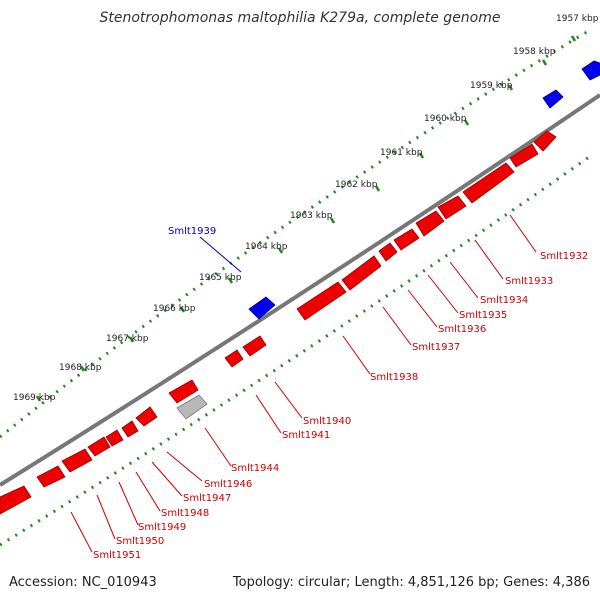 This screenshot has width=600, height=600. I want to click on gene-label-smlt1951: Smlt1951, so click(117, 555).